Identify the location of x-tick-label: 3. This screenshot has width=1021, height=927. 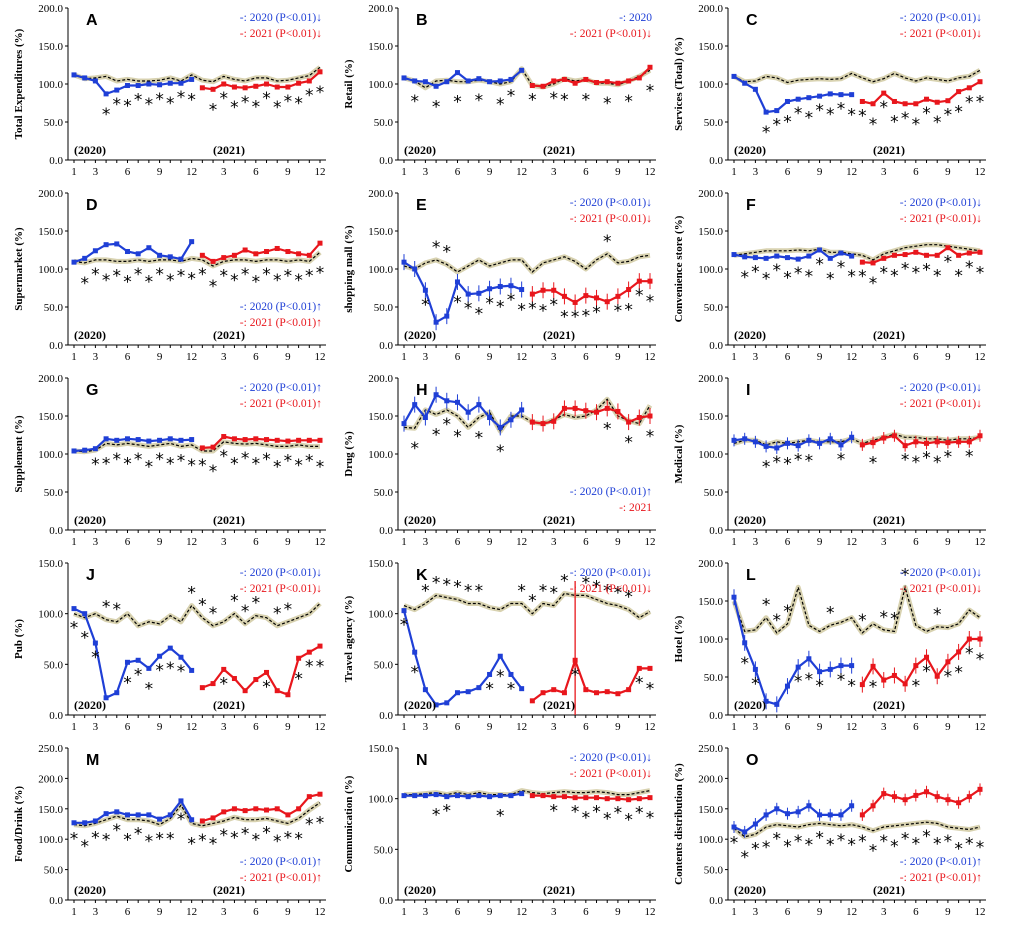
(426, 357).